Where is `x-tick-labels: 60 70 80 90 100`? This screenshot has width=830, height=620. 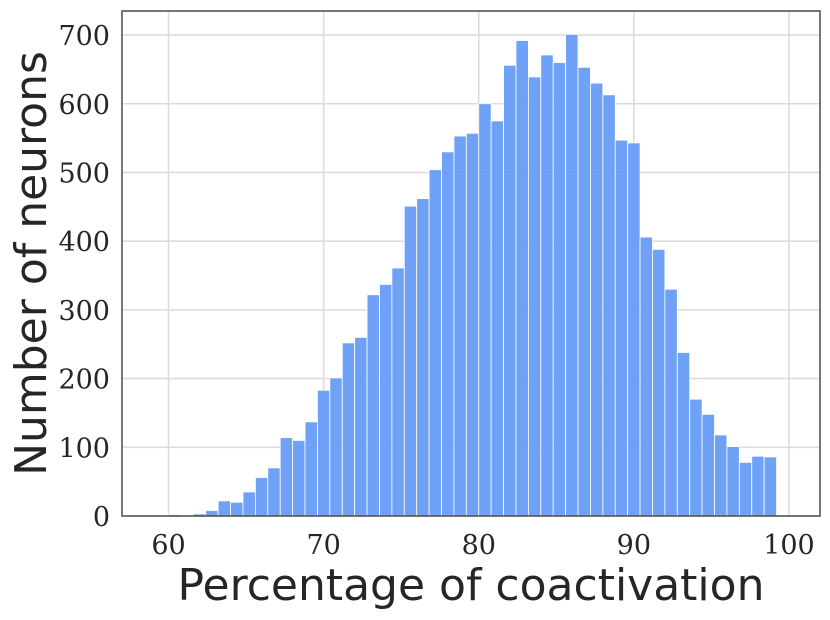 x-tick-labels: 60 70 80 90 100 is located at coordinates (482, 545).